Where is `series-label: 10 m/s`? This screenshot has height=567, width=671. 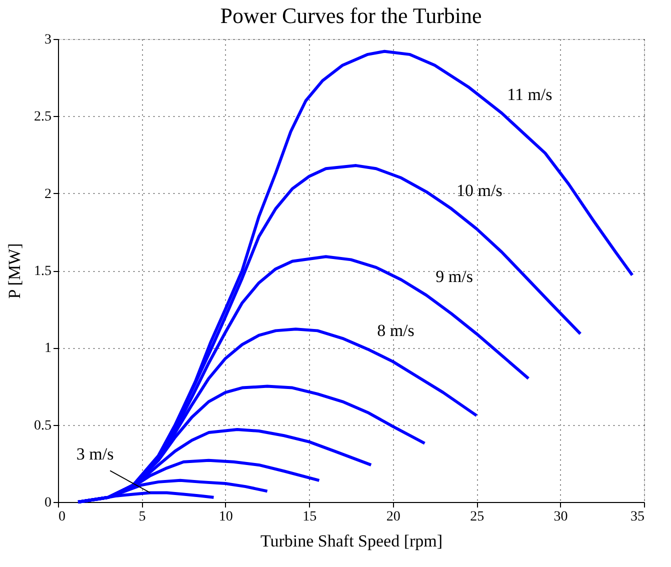
series-label: 10 m/s is located at coordinates (479, 190).